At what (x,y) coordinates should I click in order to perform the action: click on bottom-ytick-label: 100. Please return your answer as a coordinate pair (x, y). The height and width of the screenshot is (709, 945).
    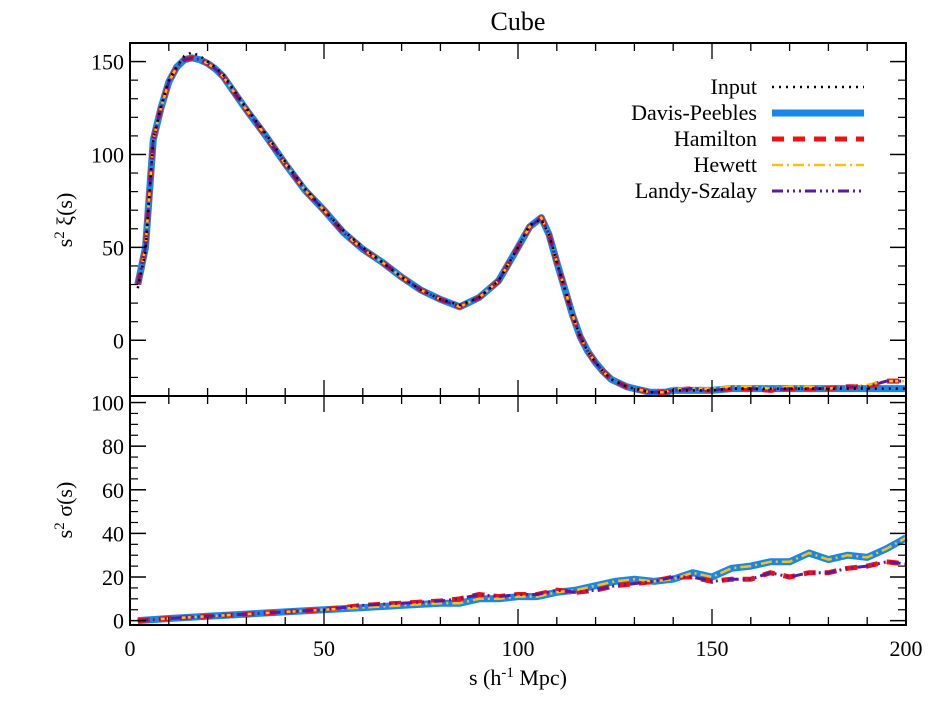
    Looking at the image, I should click on (107, 403).